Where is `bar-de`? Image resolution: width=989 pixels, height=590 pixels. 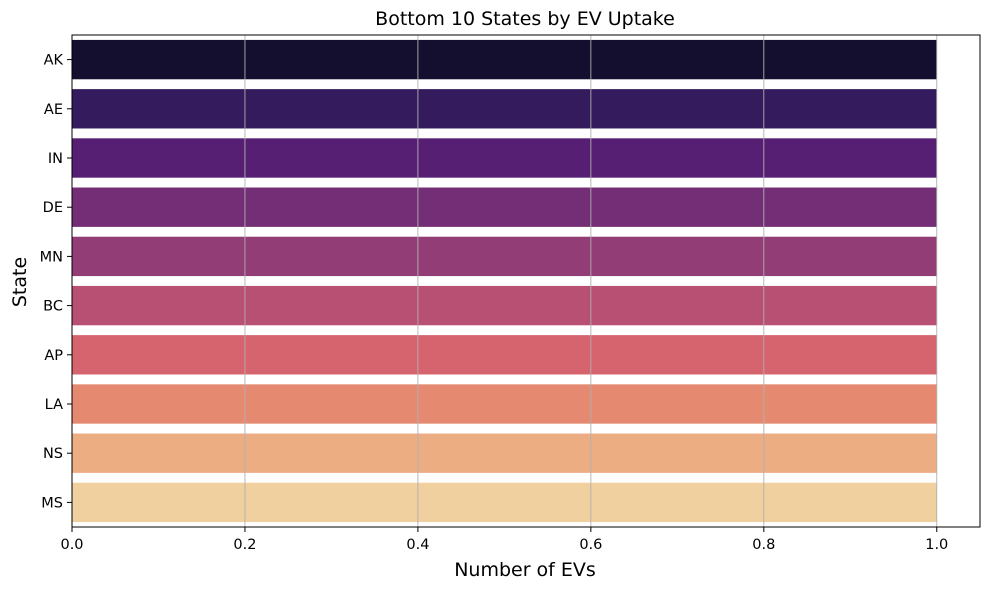 bar-de is located at coordinates (504, 207).